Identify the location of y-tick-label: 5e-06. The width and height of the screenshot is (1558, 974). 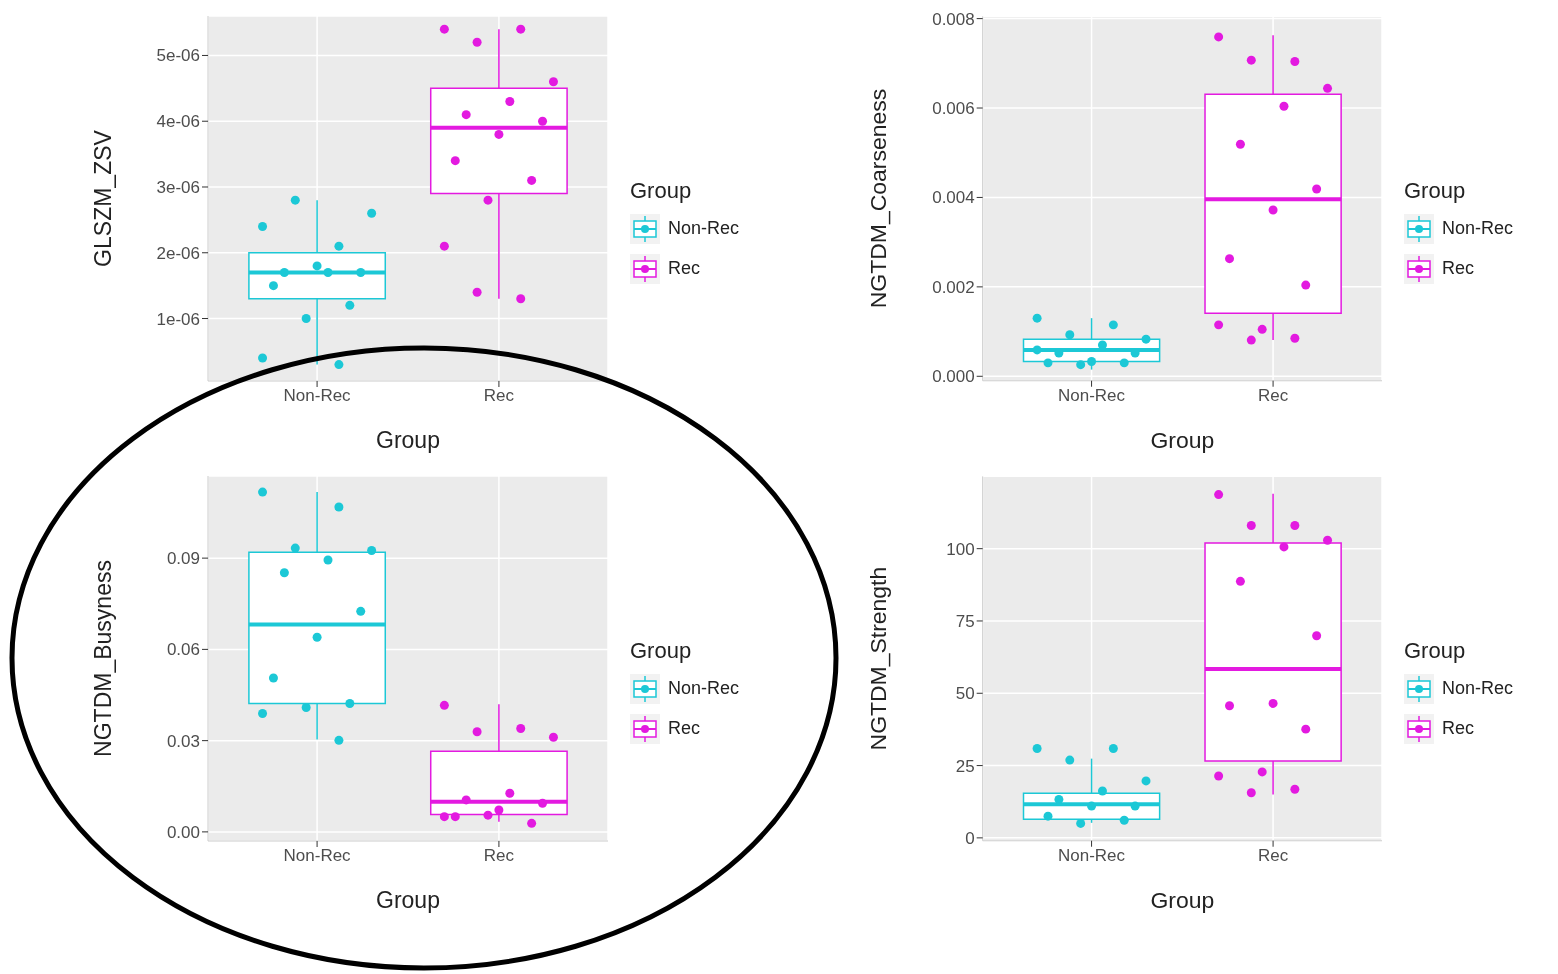
(178, 55).